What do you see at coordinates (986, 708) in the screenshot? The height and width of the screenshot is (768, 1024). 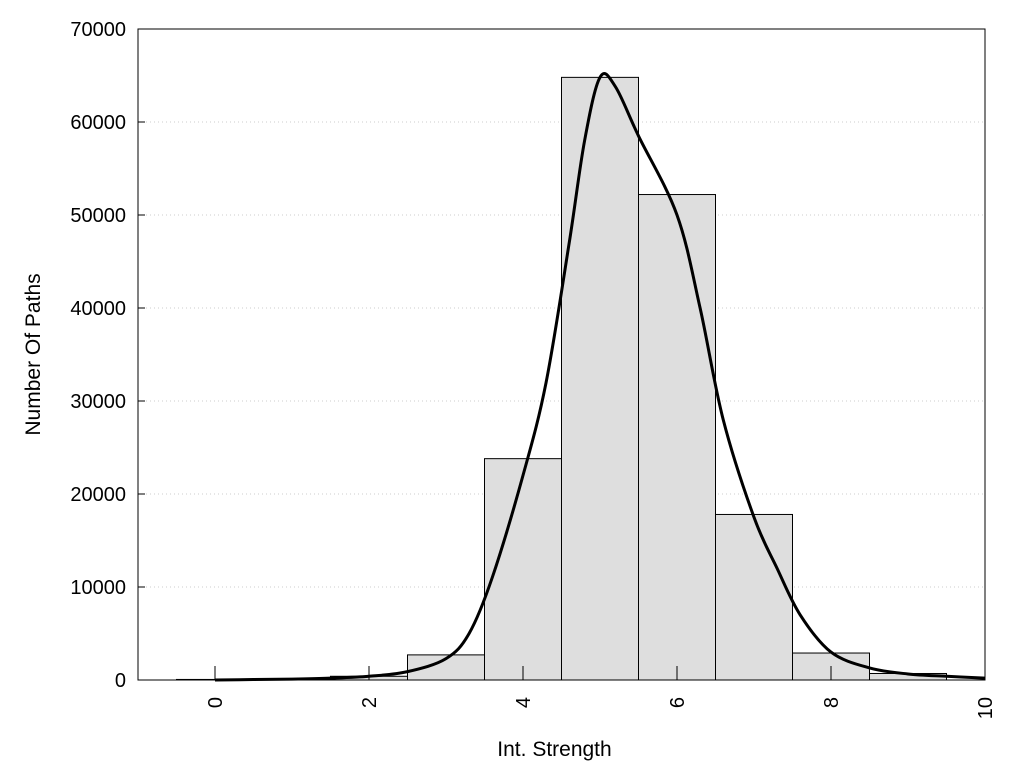 I see `x-tick-label: 10` at bounding box center [986, 708].